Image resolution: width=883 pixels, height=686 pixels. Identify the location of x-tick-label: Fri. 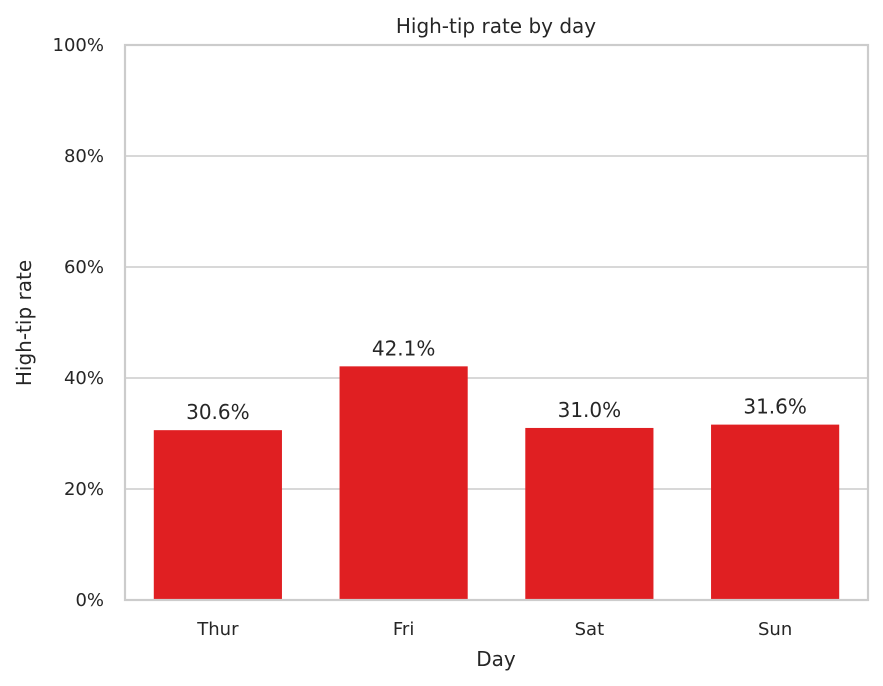
(403, 629).